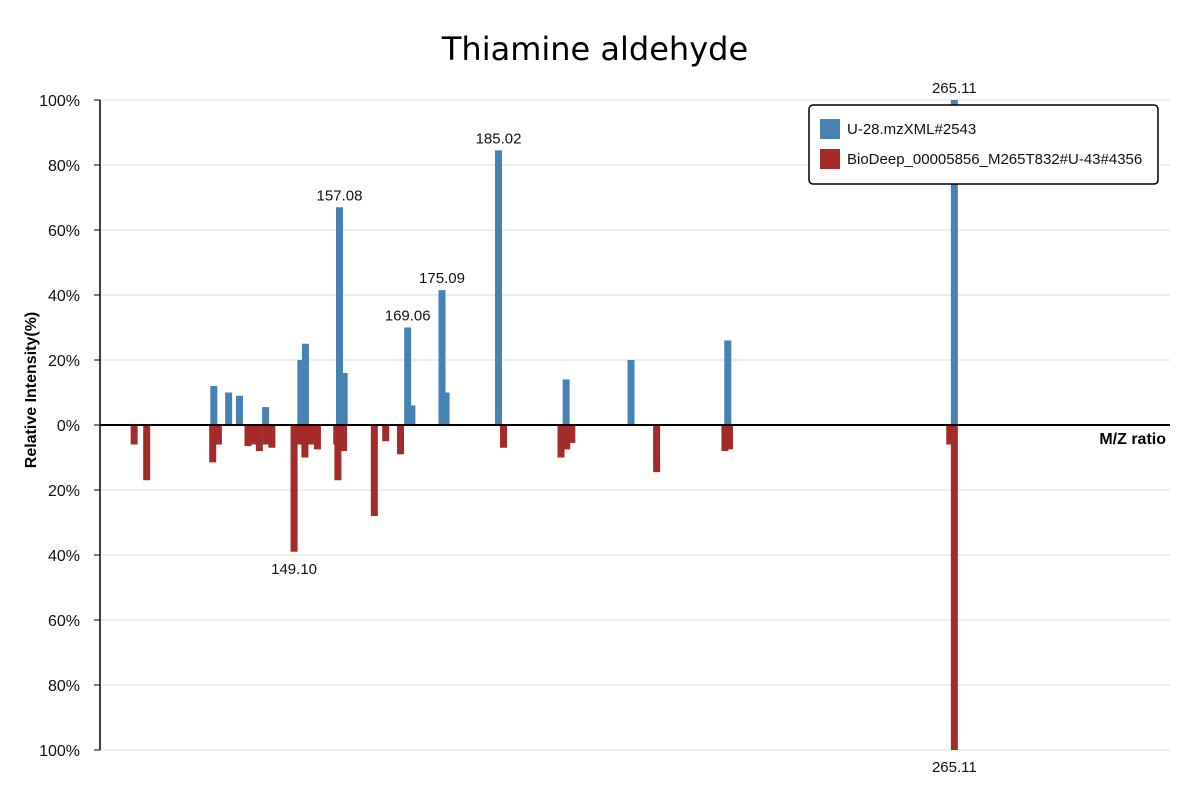 The width and height of the screenshot is (1200, 800). What do you see at coordinates (594, 49) in the screenshot?
I see `chart-title: Thiamine aldehyde` at bounding box center [594, 49].